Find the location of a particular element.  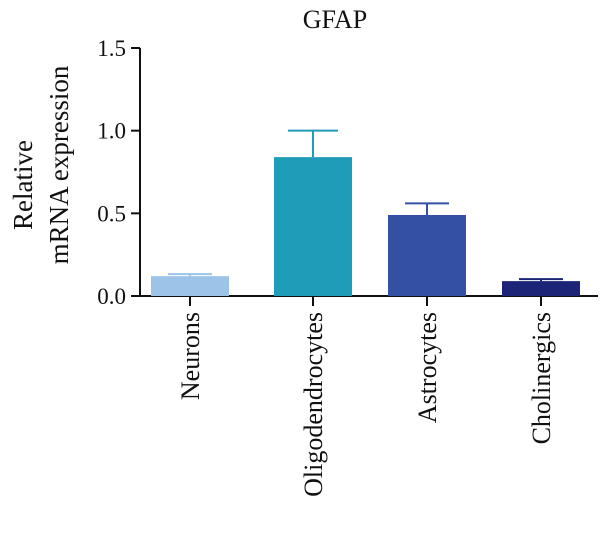

y-ticks: 0.0 0.5 1.0 1.5 is located at coordinates (118, 172).